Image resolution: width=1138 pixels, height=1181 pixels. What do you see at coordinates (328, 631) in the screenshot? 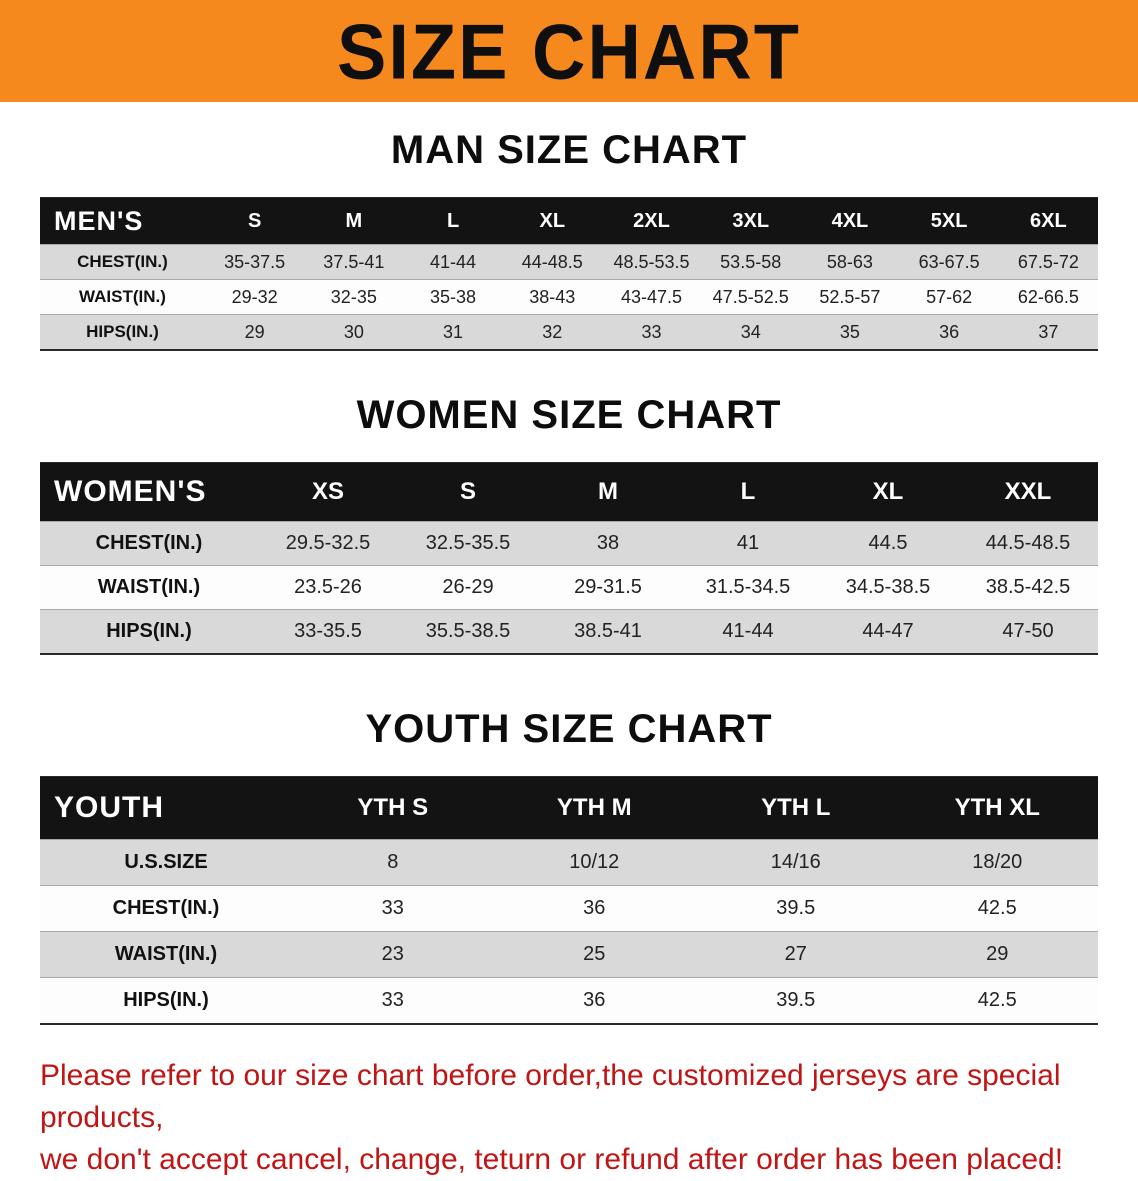
I see `measurement-value: 33-35.5` at bounding box center [328, 631].